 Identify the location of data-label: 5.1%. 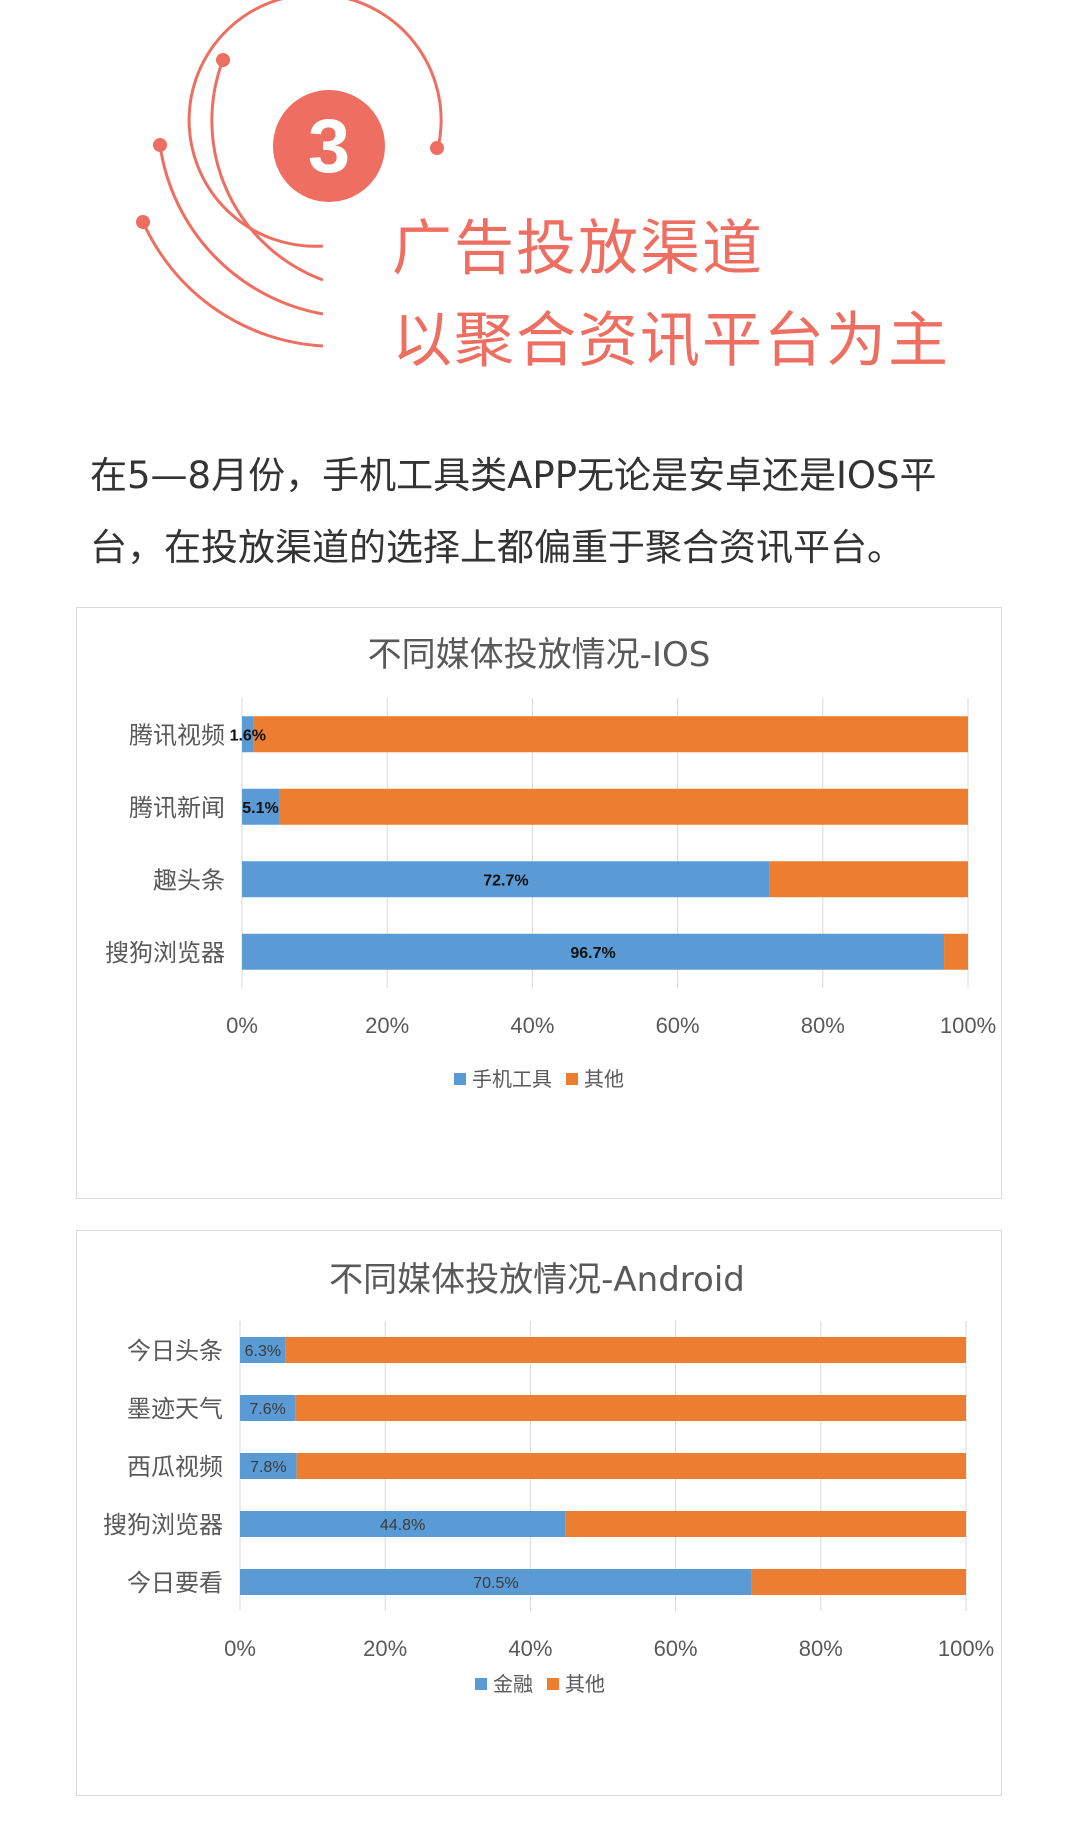
(260, 808).